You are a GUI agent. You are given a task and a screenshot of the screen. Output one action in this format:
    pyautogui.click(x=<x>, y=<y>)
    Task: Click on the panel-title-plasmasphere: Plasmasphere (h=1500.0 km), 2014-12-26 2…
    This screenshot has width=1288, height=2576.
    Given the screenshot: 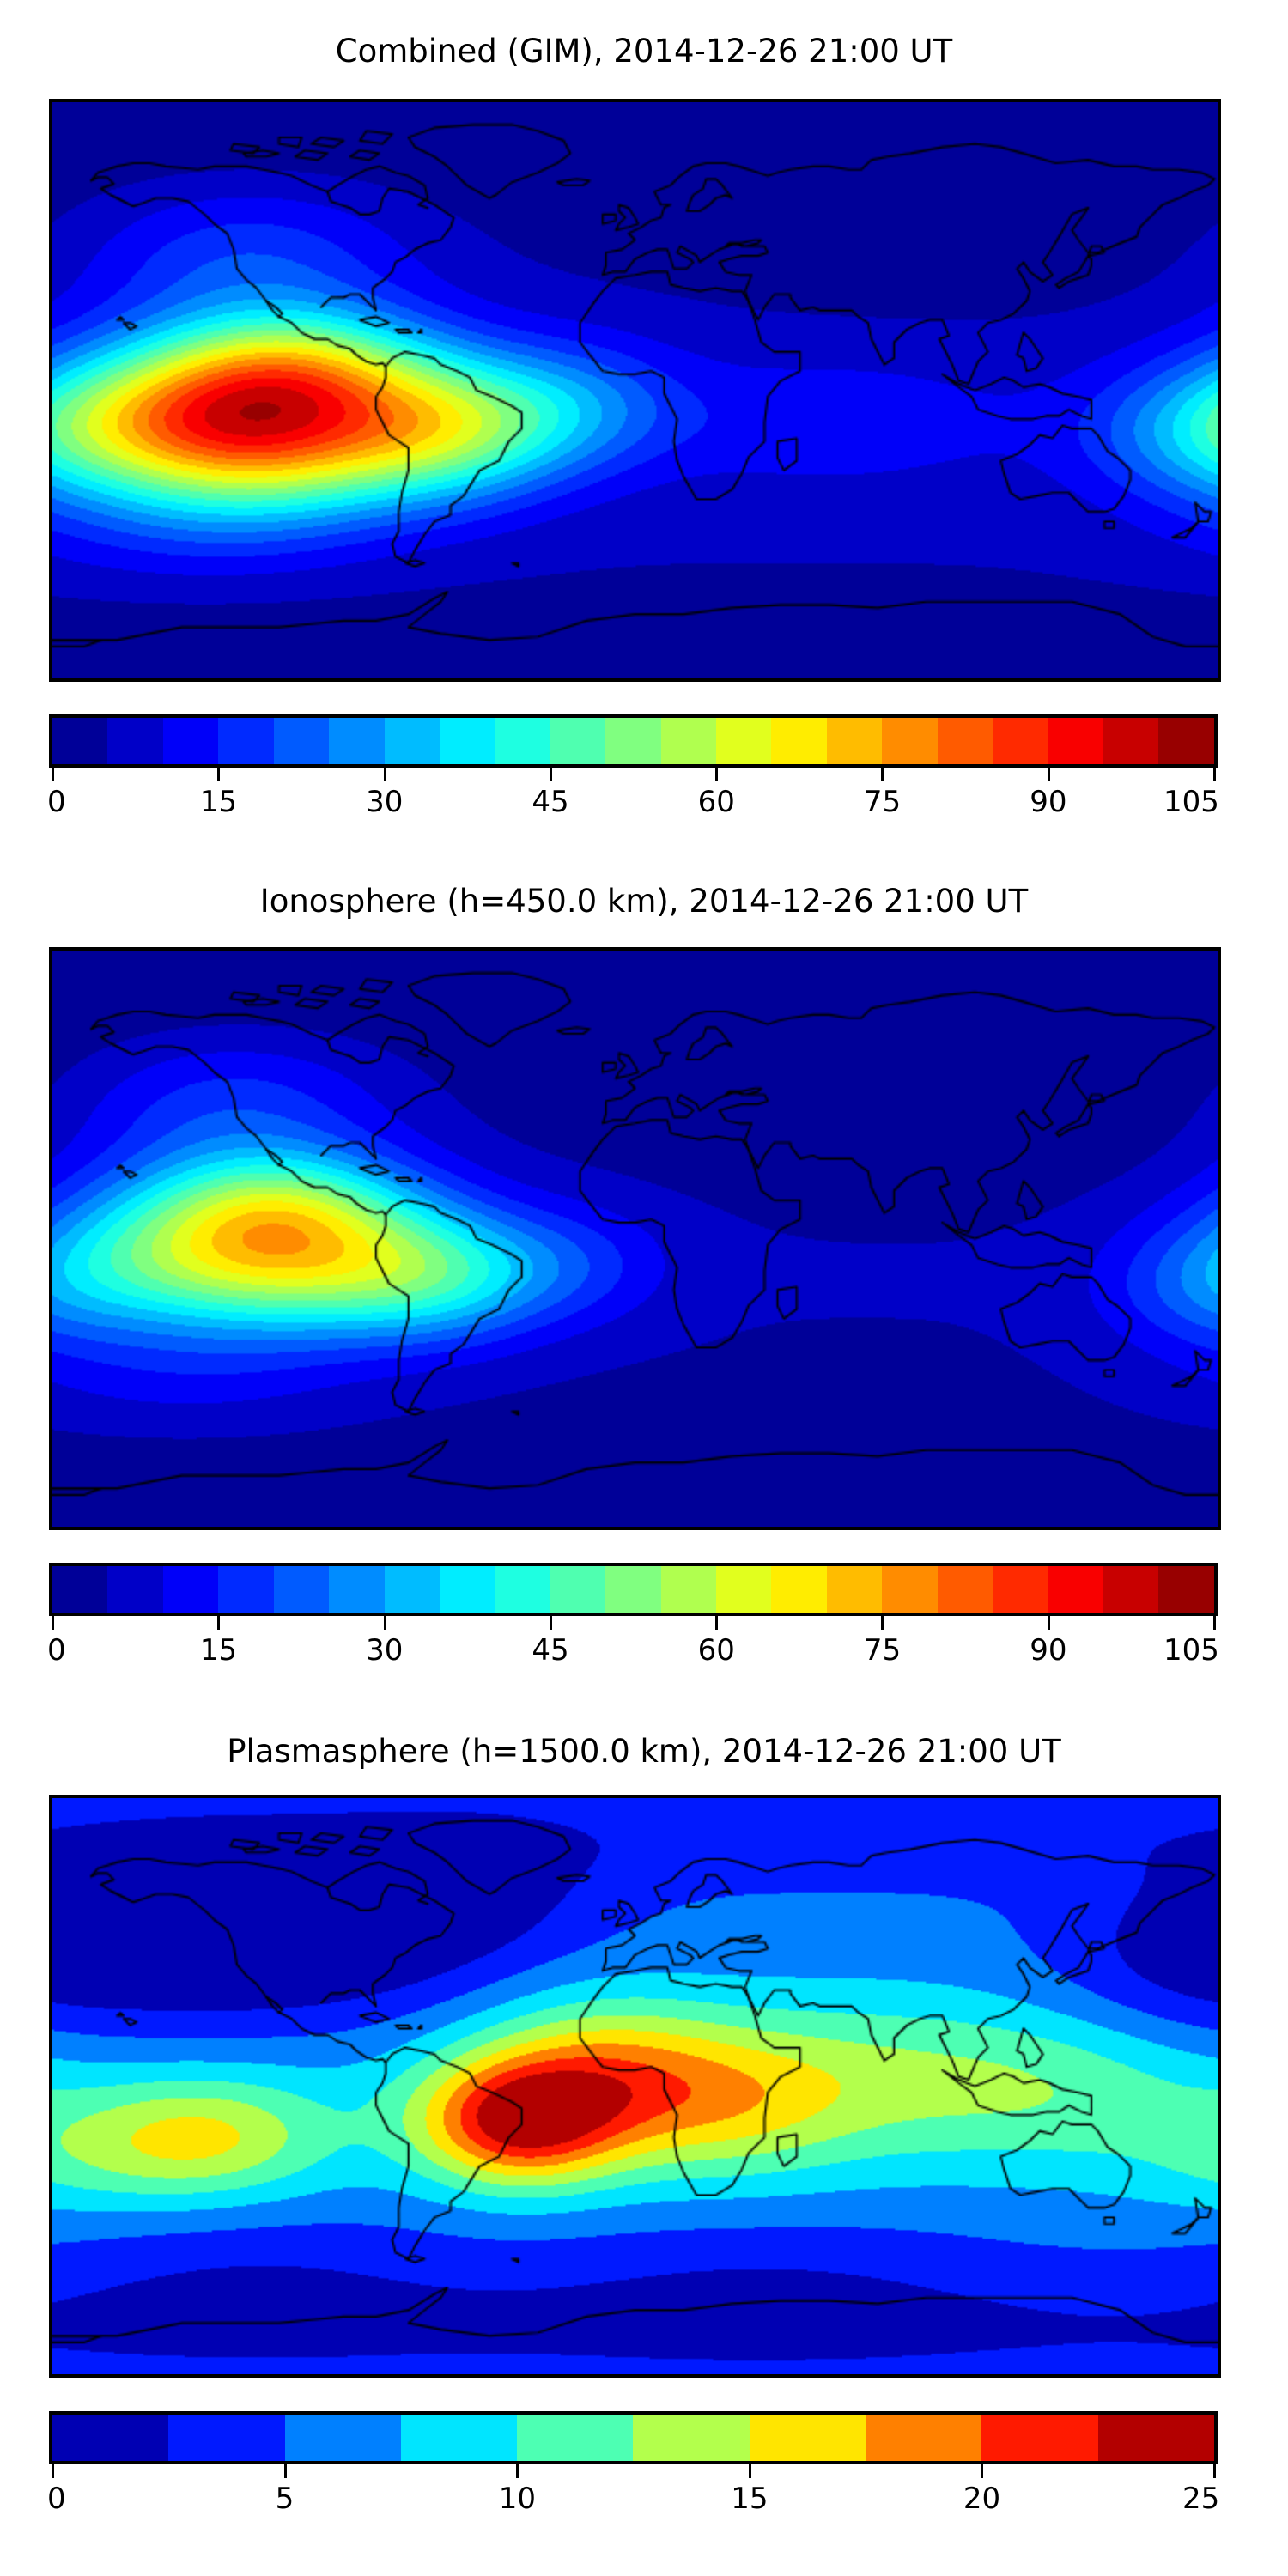 What is the action you would take?
    pyautogui.click(x=644, y=1751)
    